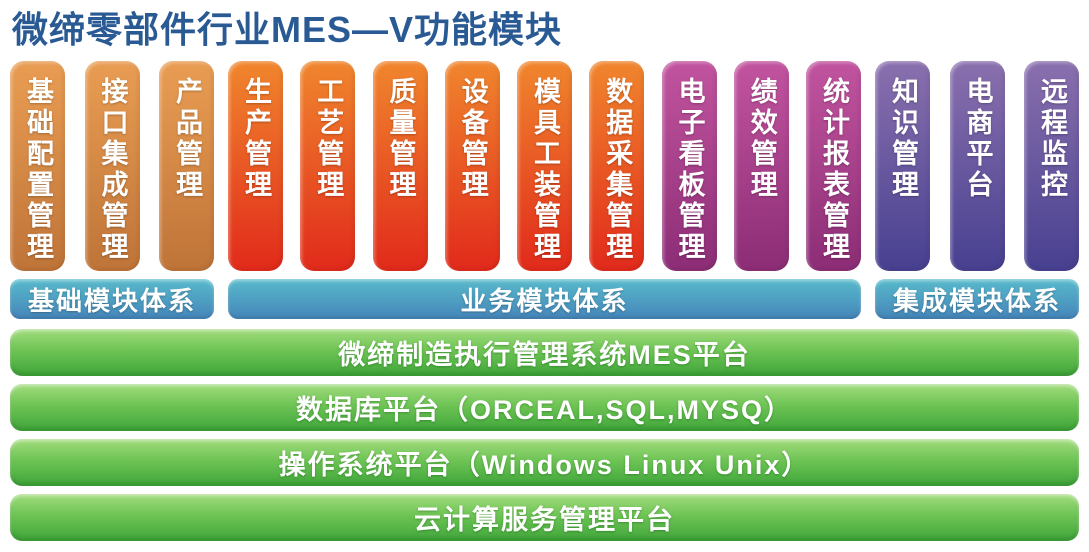  Describe the element at coordinates (545, 170) in the screenshot. I see `module-pill-label: 模具工装管理` at that location.